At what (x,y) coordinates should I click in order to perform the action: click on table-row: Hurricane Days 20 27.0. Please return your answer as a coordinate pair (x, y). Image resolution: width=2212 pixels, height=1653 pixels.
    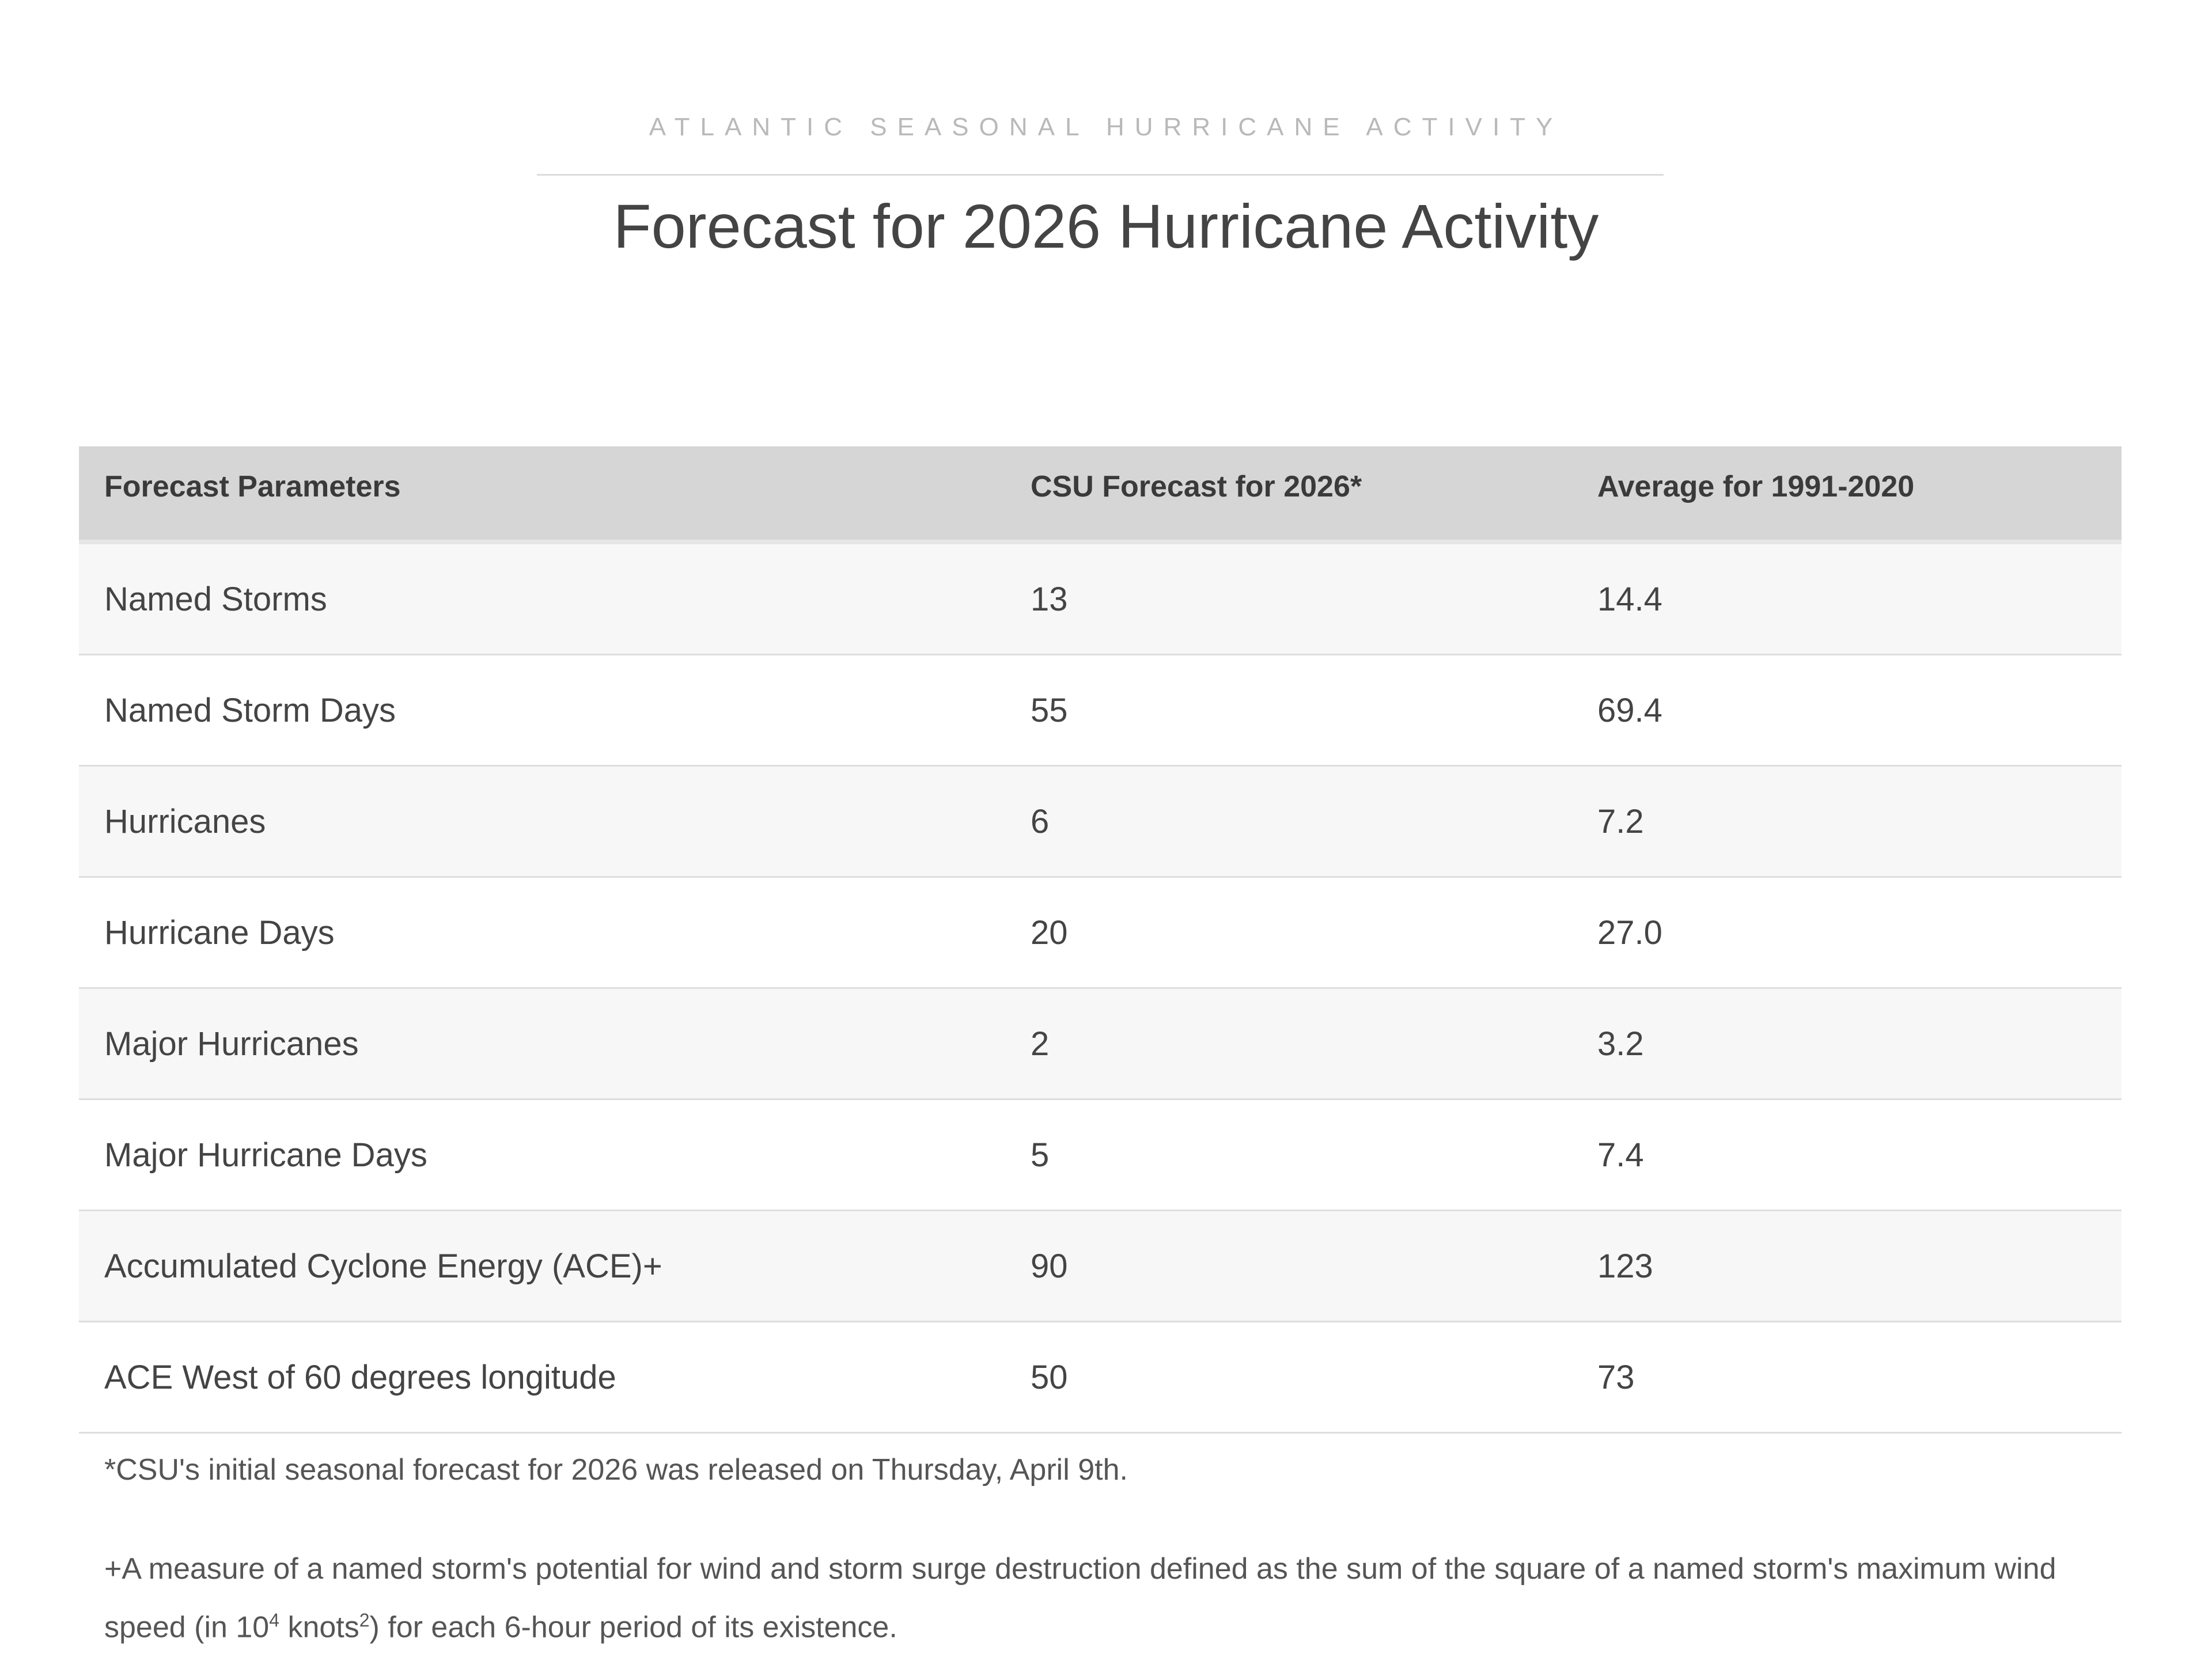
    Looking at the image, I should click on (1100, 933).